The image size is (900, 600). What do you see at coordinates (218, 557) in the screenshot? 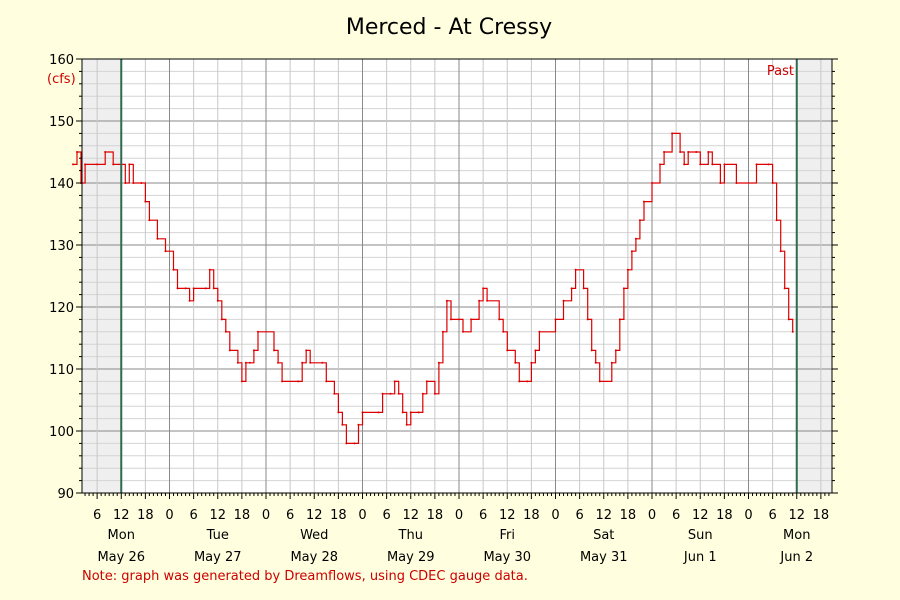
I see `x-date-label: May 27` at bounding box center [218, 557].